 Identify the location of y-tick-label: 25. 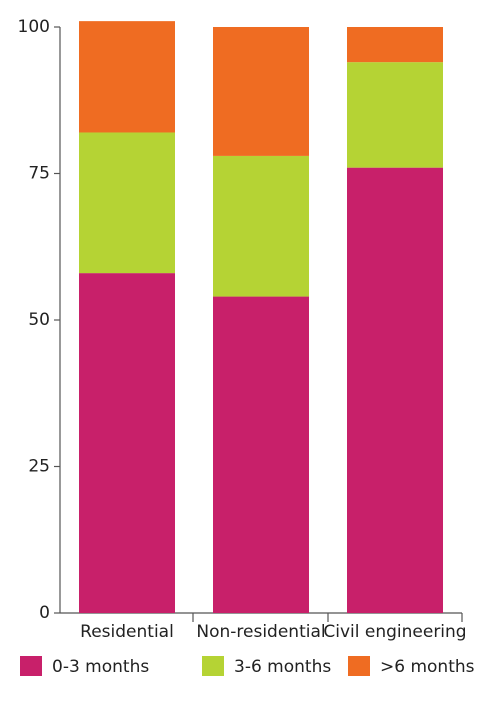
(39, 467).